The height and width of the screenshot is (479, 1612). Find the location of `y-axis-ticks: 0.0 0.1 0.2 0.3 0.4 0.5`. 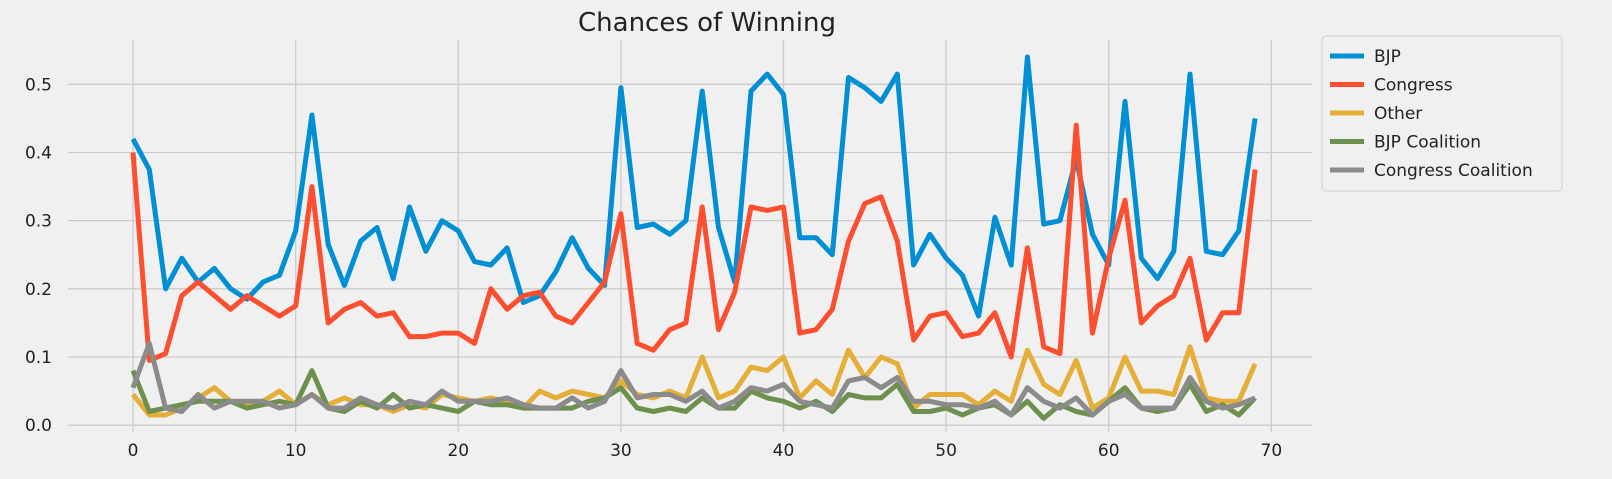

y-axis-ticks: 0.0 0.1 0.2 0.3 0.4 0.5 is located at coordinates (38, 255).